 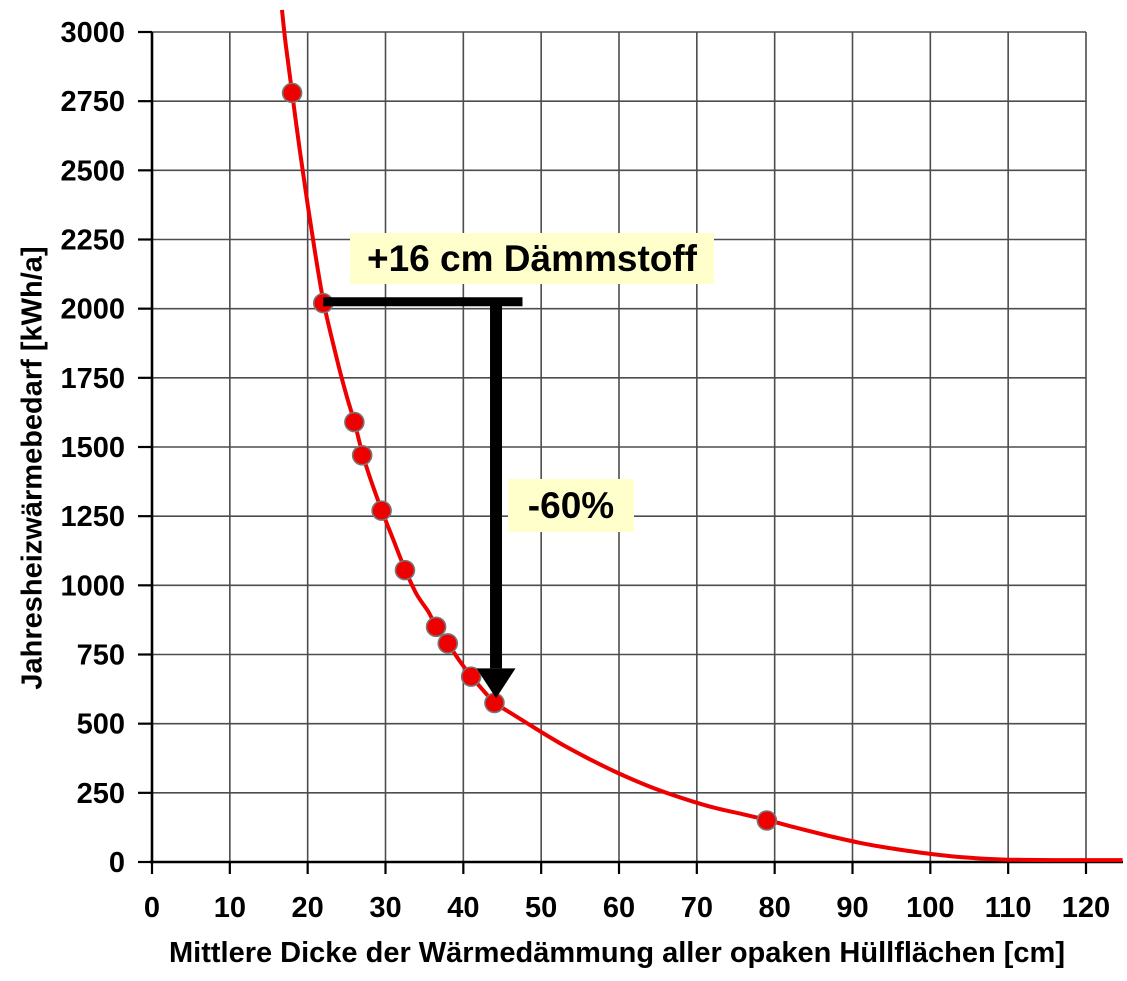 I want to click on x-tick-label: 60, so click(x=619, y=908).